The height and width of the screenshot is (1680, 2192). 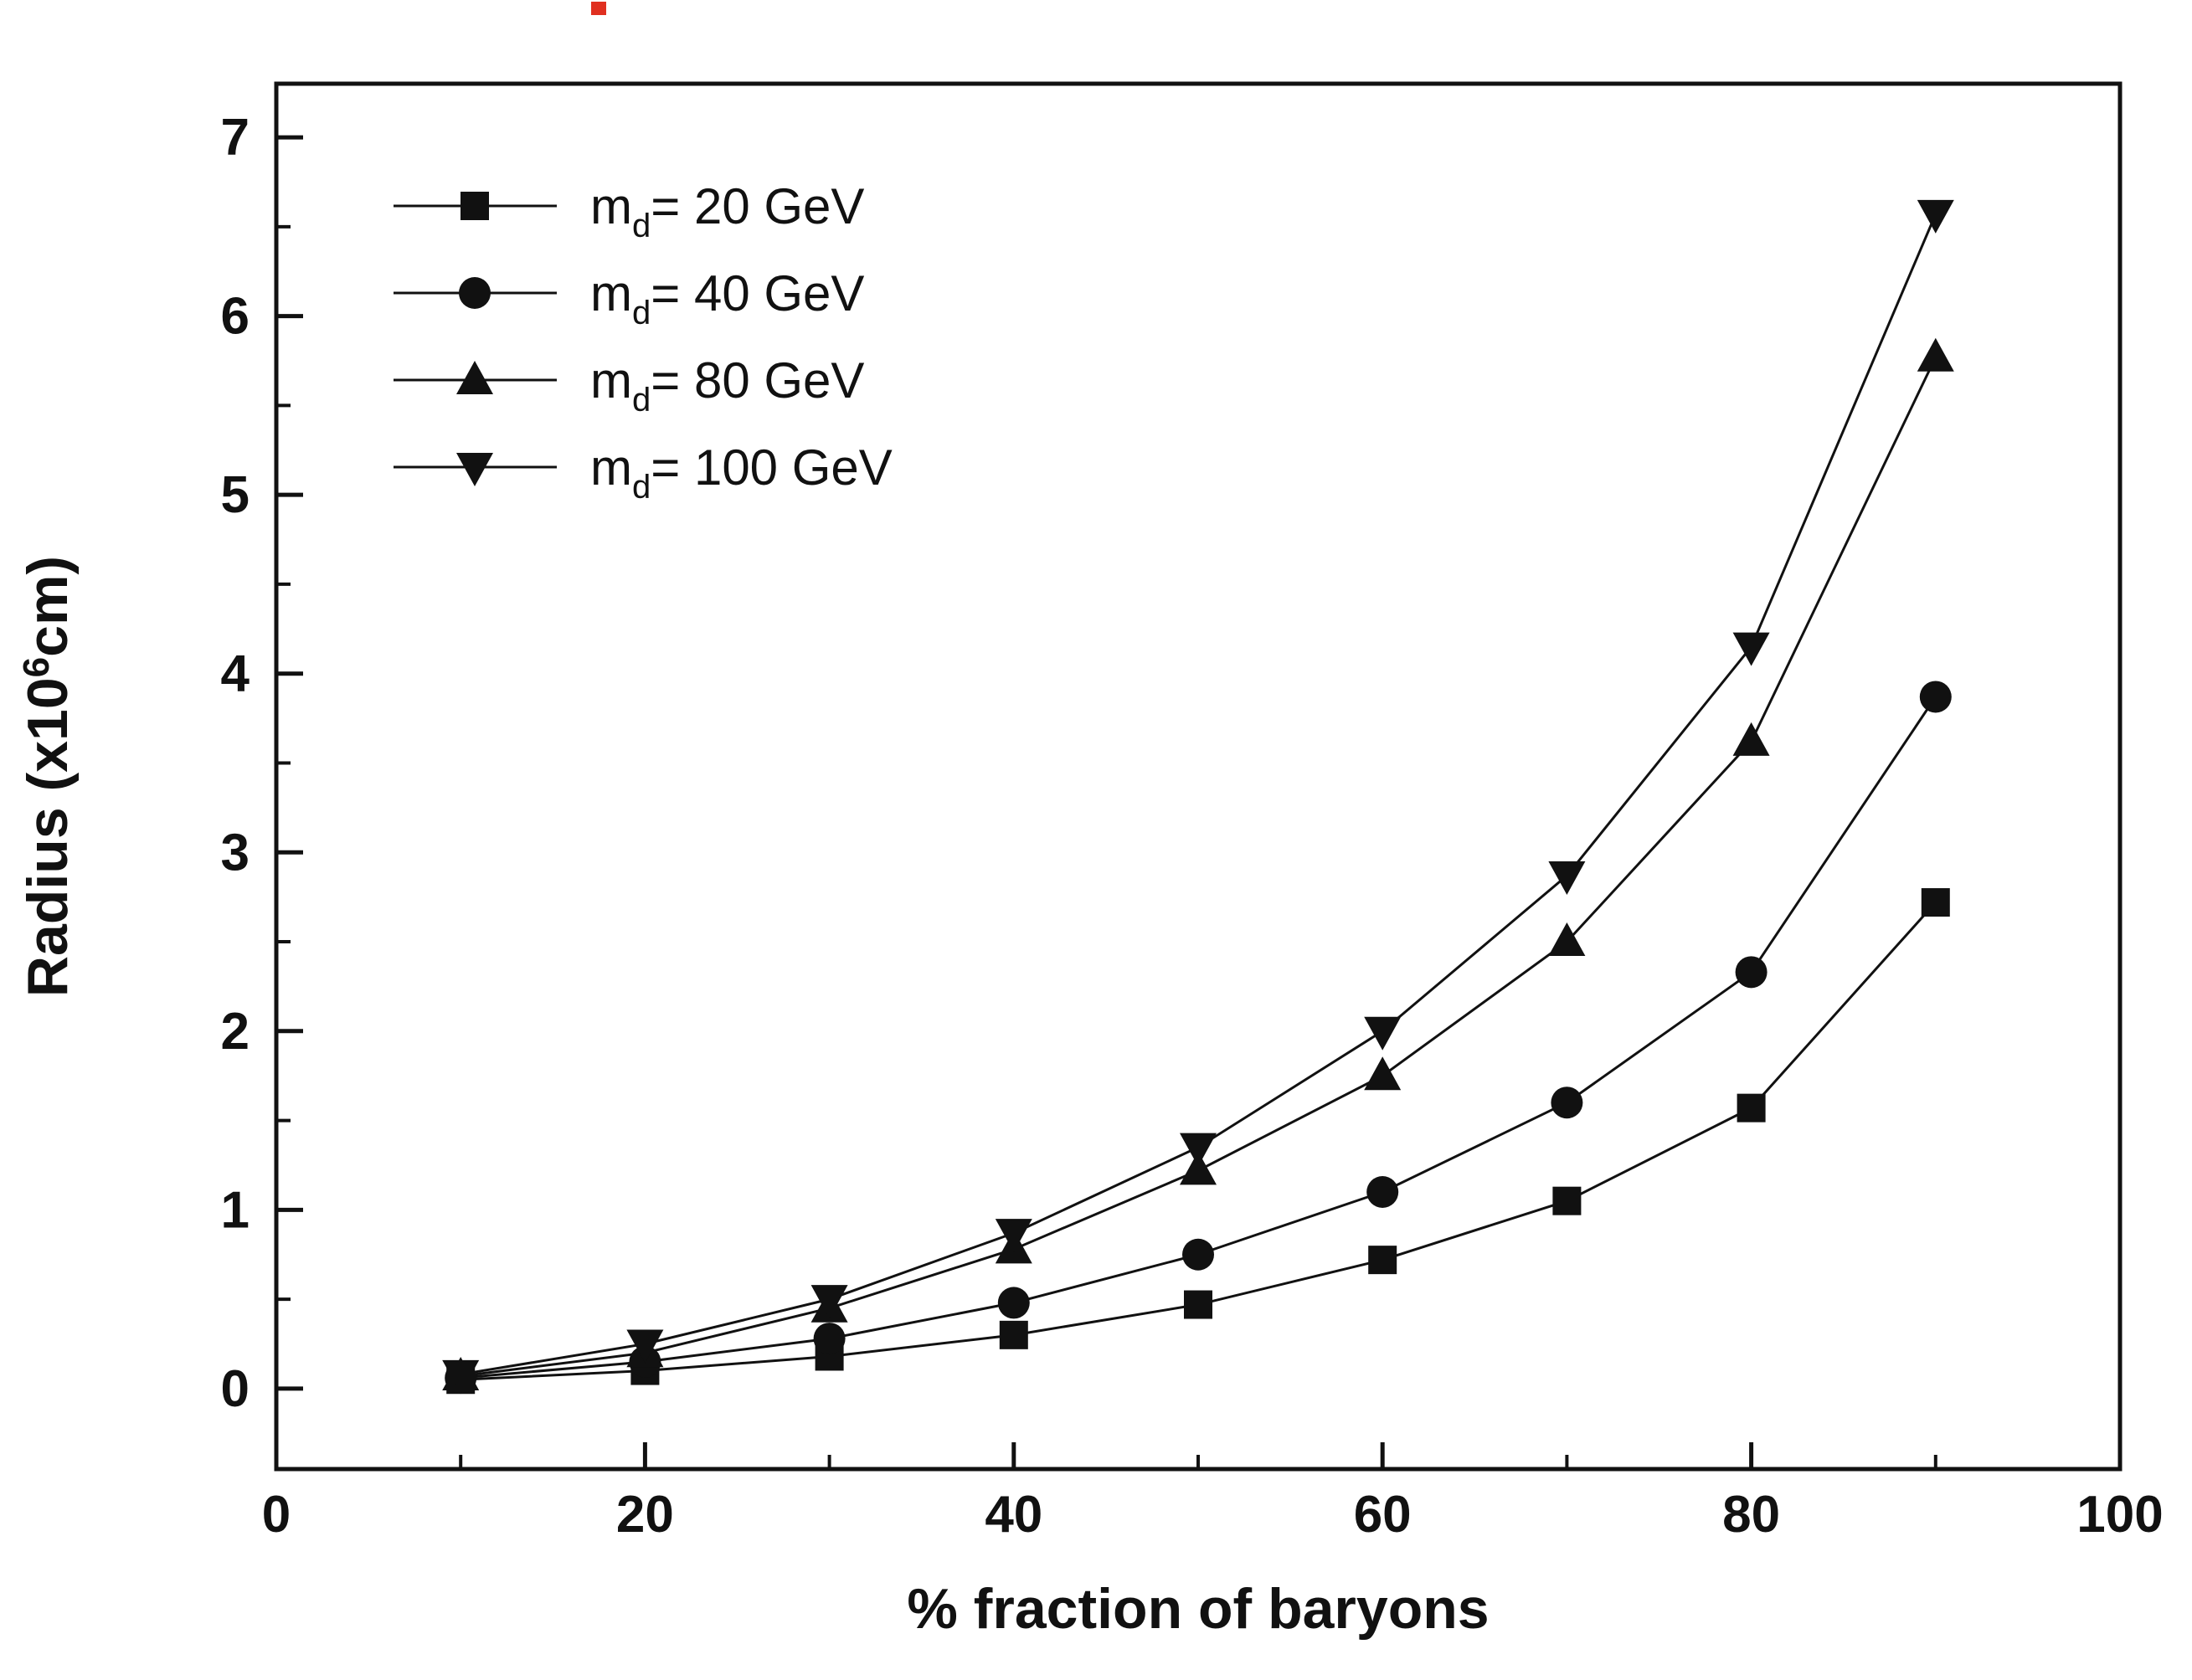 I want to click on x-tick-label: 0, so click(x=276, y=1515).